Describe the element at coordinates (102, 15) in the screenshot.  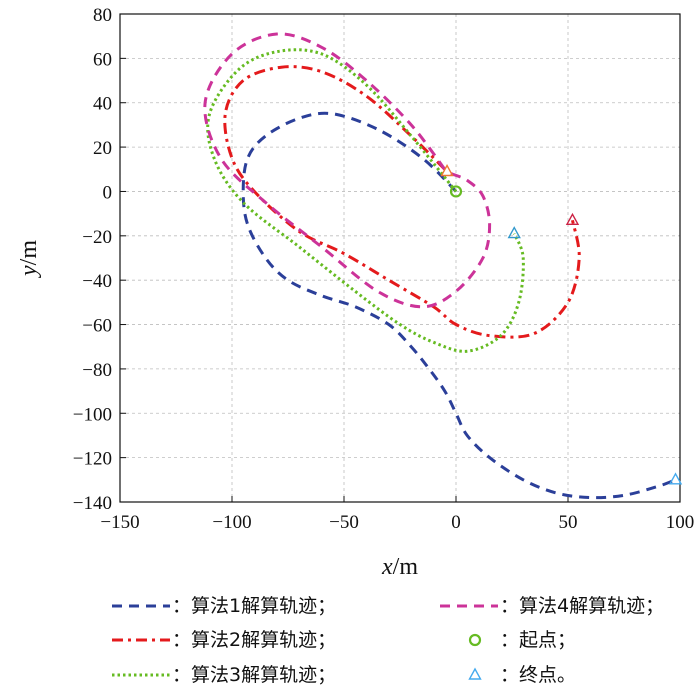
I see `y-tick-label: 80` at that location.